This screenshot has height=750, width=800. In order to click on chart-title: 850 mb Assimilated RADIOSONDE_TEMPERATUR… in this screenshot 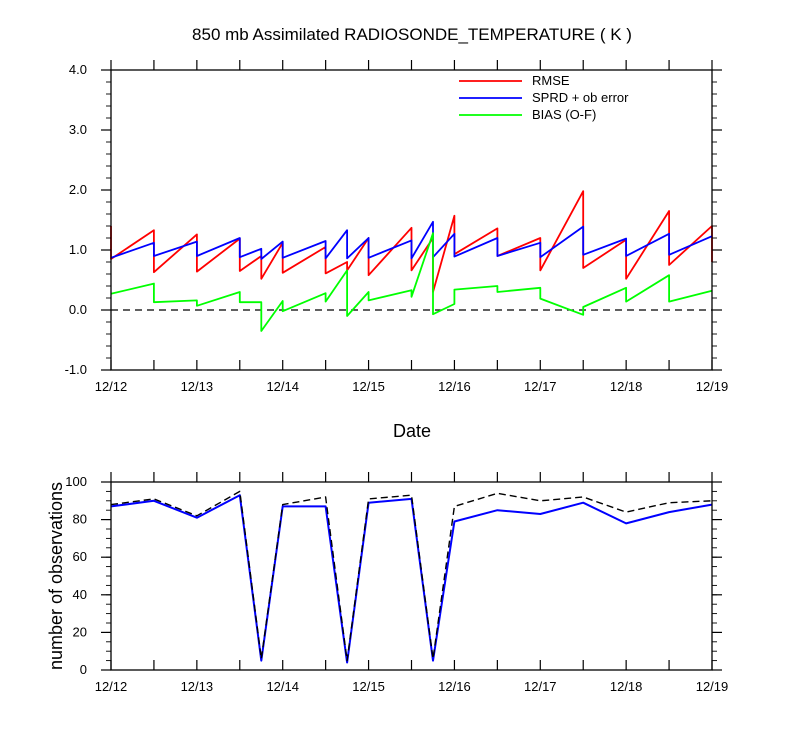, I will do `click(412, 34)`.